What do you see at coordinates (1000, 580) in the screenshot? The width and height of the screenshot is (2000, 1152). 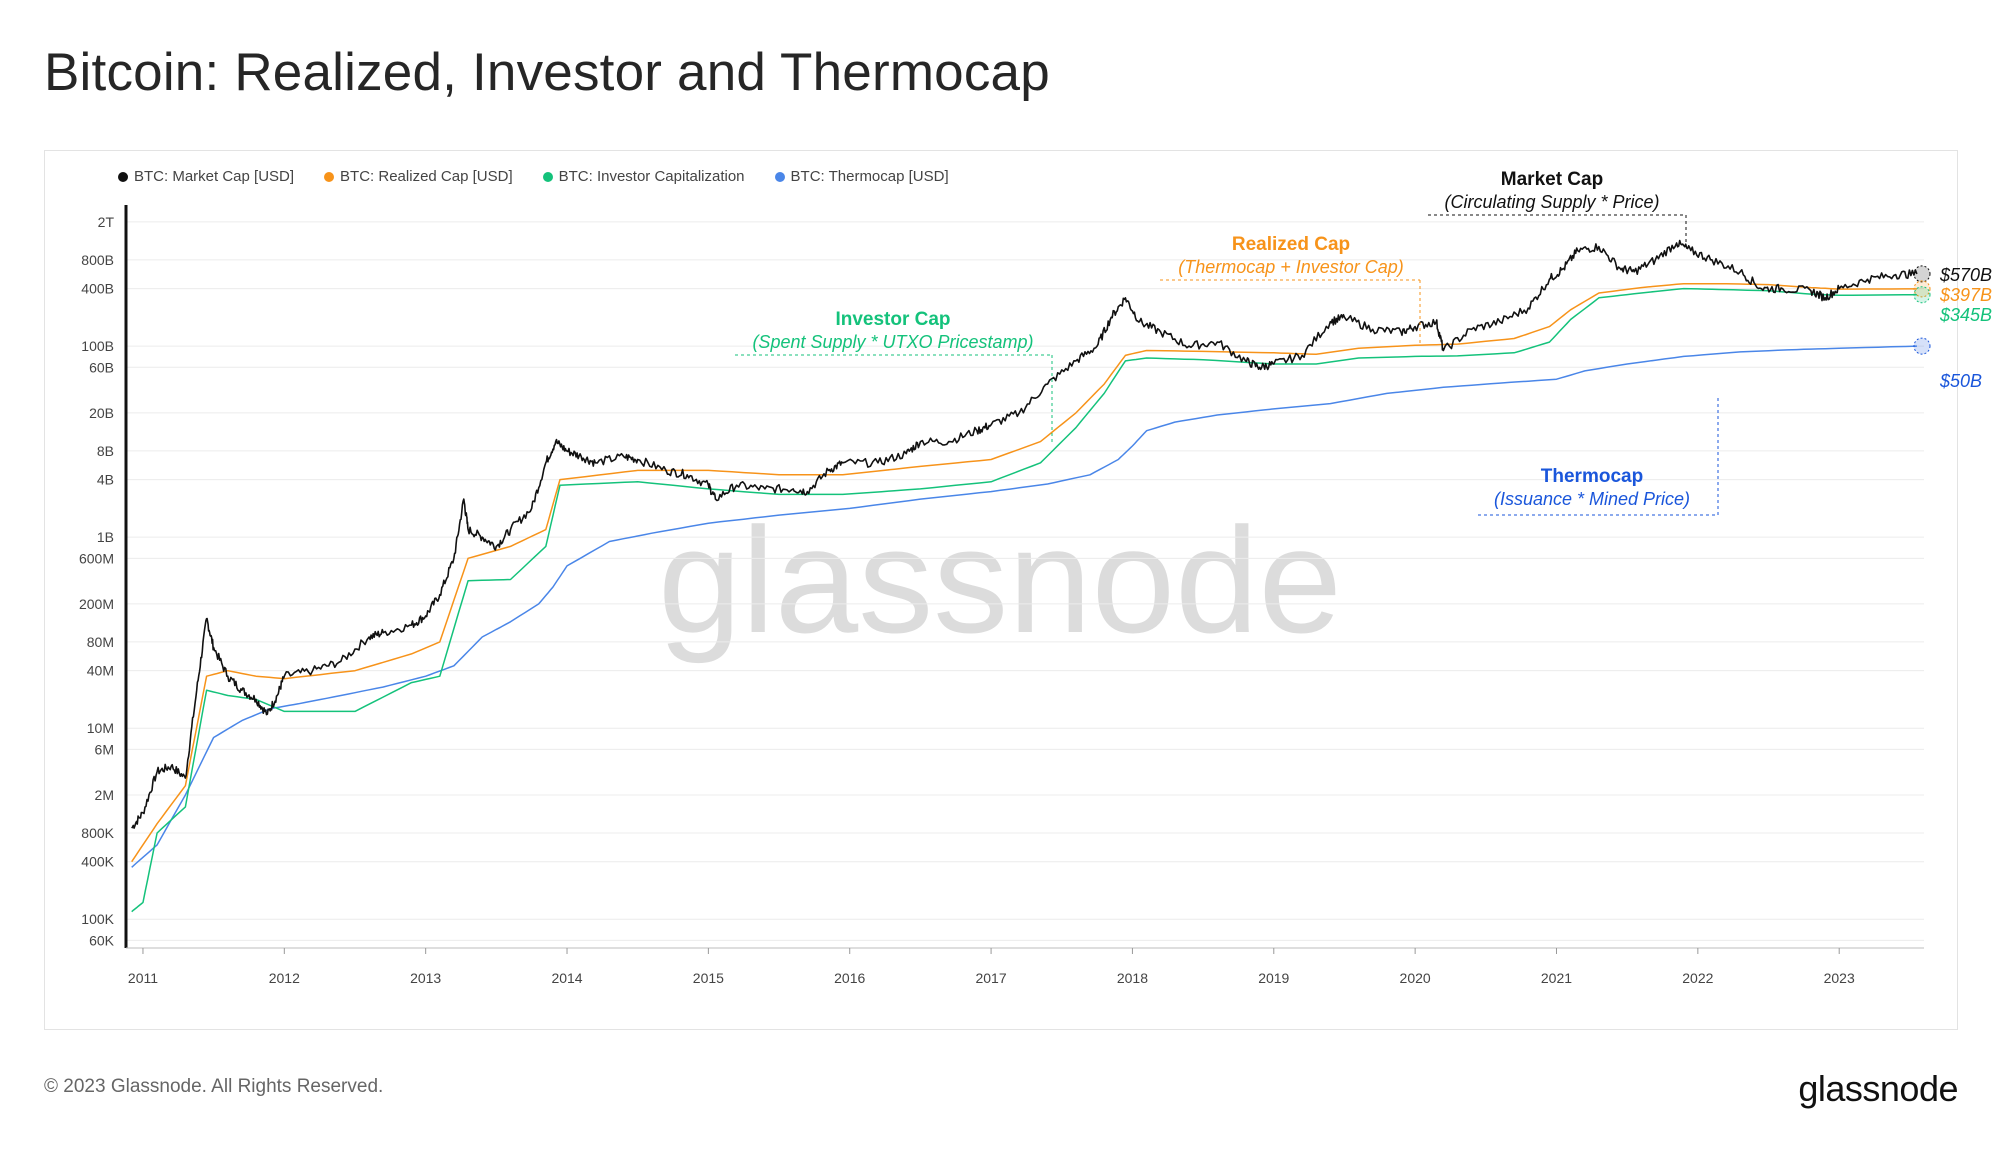 I see `watermark-text: glassnode` at bounding box center [1000, 580].